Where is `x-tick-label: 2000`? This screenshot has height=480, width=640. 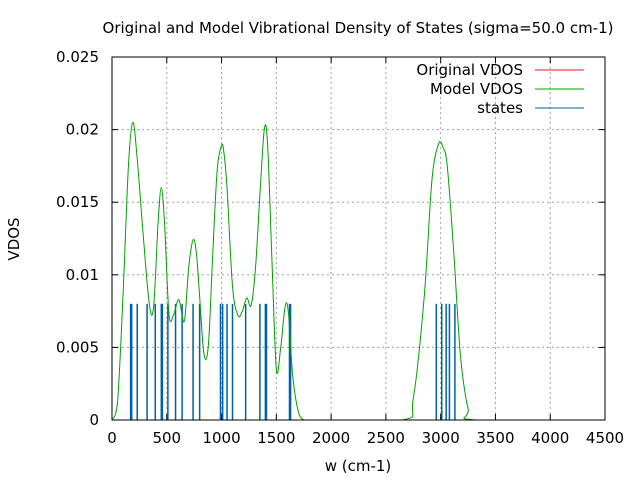 x-tick-label: 2000 is located at coordinates (331, 438).